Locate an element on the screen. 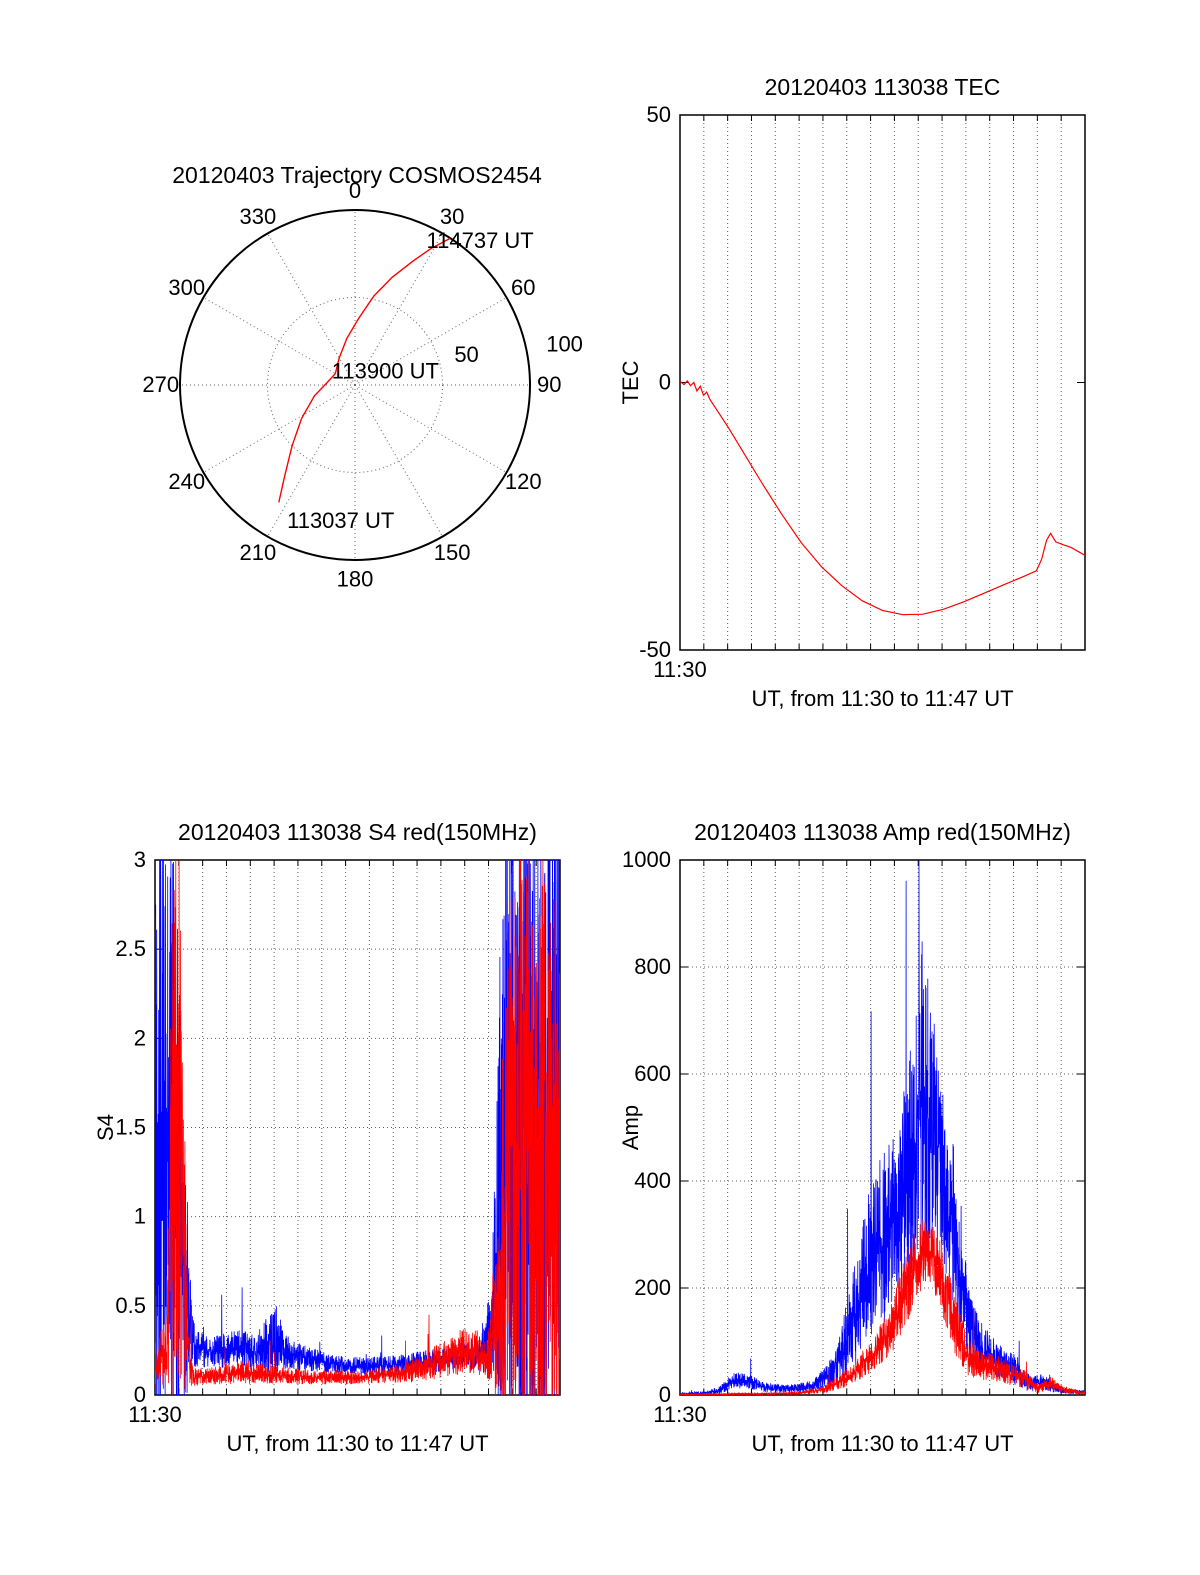 The image size is (1200, 1575). series-TEC is located at coordinates (882, 497).